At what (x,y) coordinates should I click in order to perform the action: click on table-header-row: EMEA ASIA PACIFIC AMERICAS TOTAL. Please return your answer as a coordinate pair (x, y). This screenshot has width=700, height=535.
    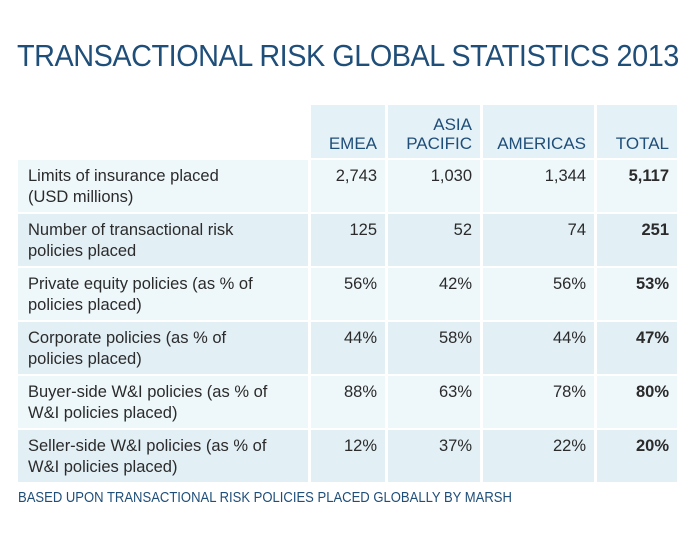
    Looking at the image, I should click on (347, 131).